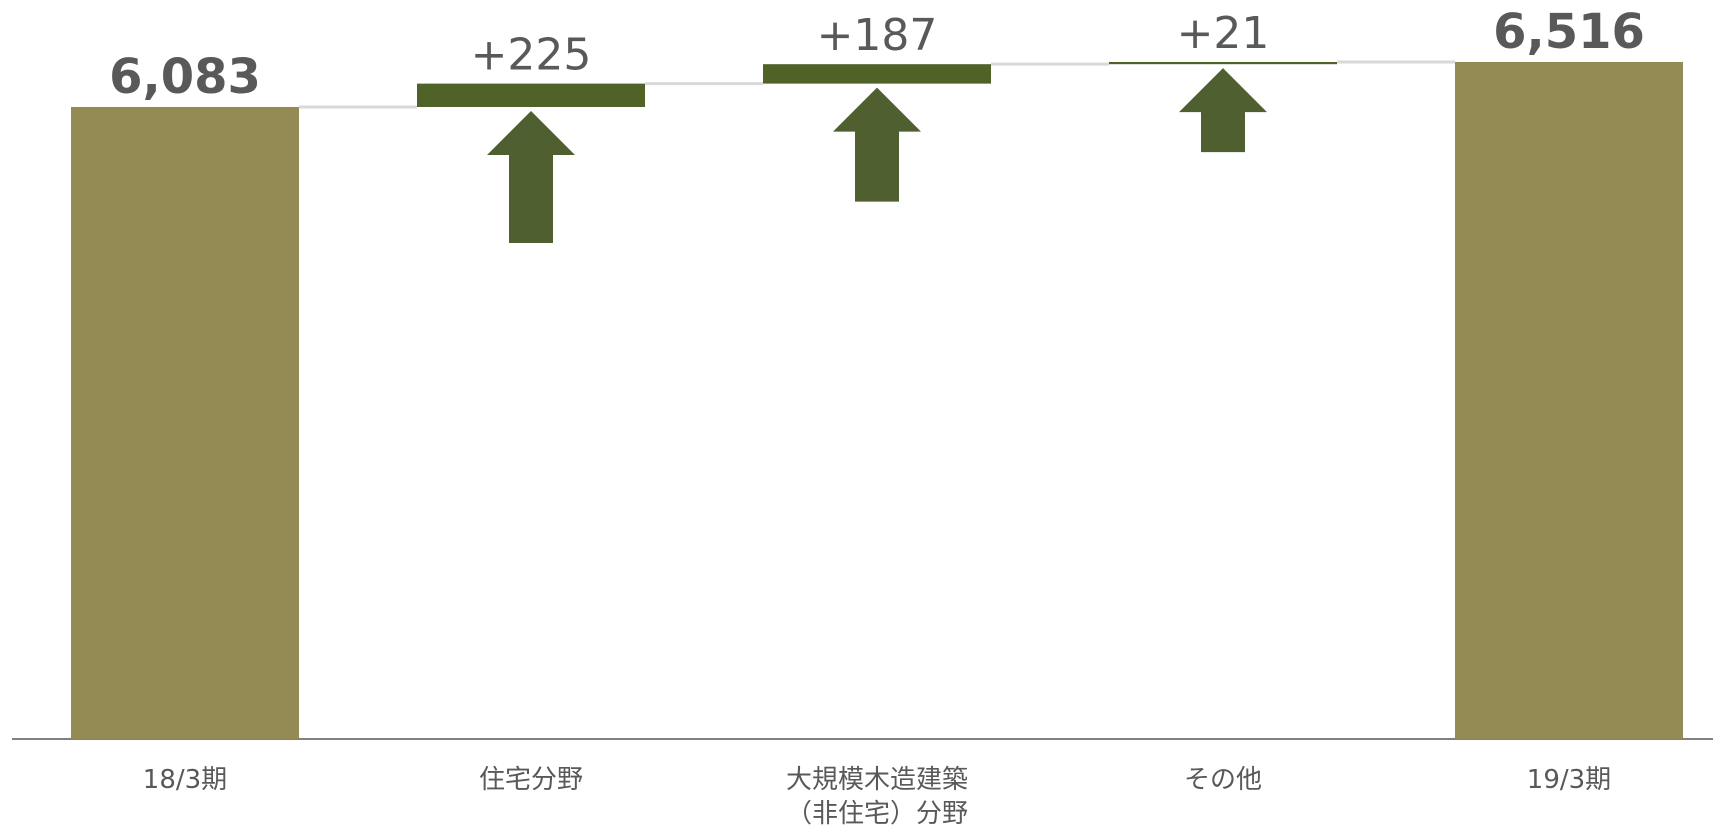  I want to click on category-label-3: その他, so click(1223, 780).